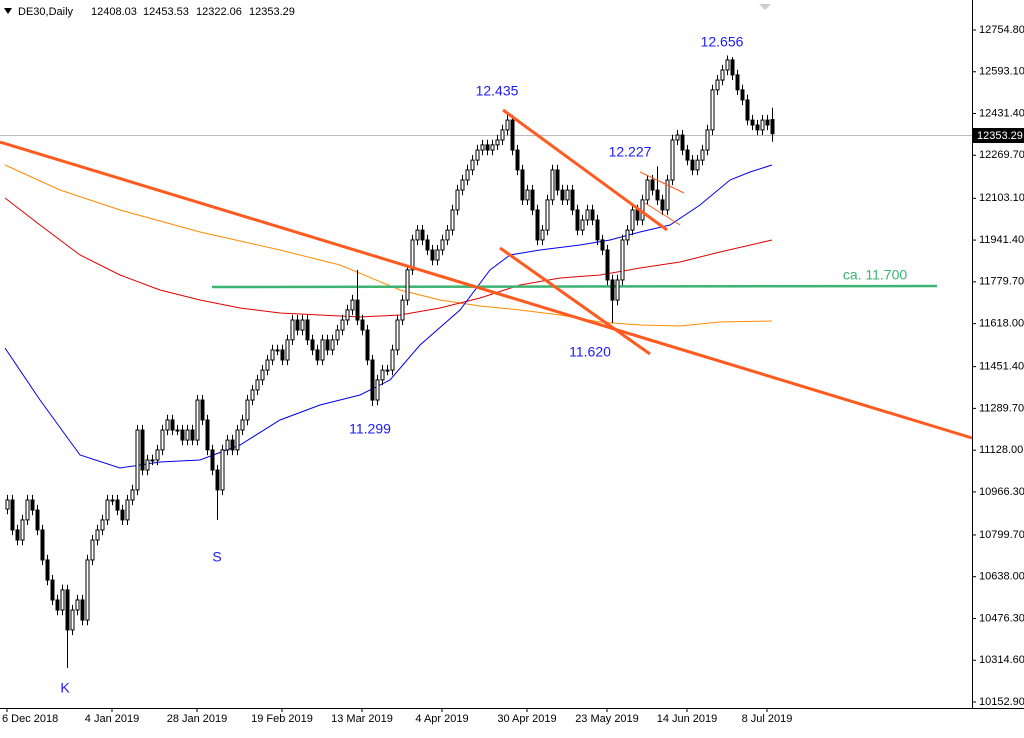 Image resolution: width=1024 pixels, height=738 pixels. What do you see at coordinates (1001, 577) in the screenshot?
I see `y-tick-label: 10638.00` at bounding box center [1001, 577].